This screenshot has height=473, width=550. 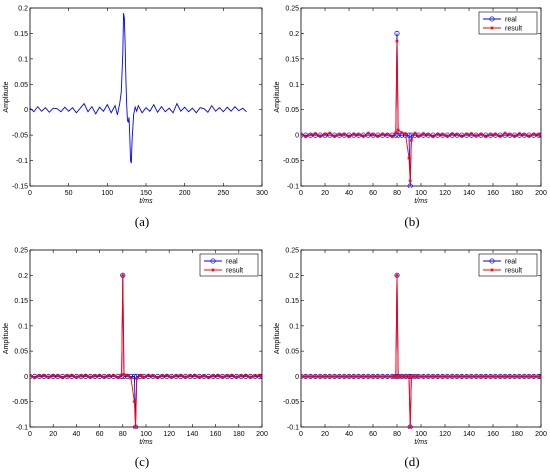 I want to click on x-tick-label: 150, so click(x=146, y=193).